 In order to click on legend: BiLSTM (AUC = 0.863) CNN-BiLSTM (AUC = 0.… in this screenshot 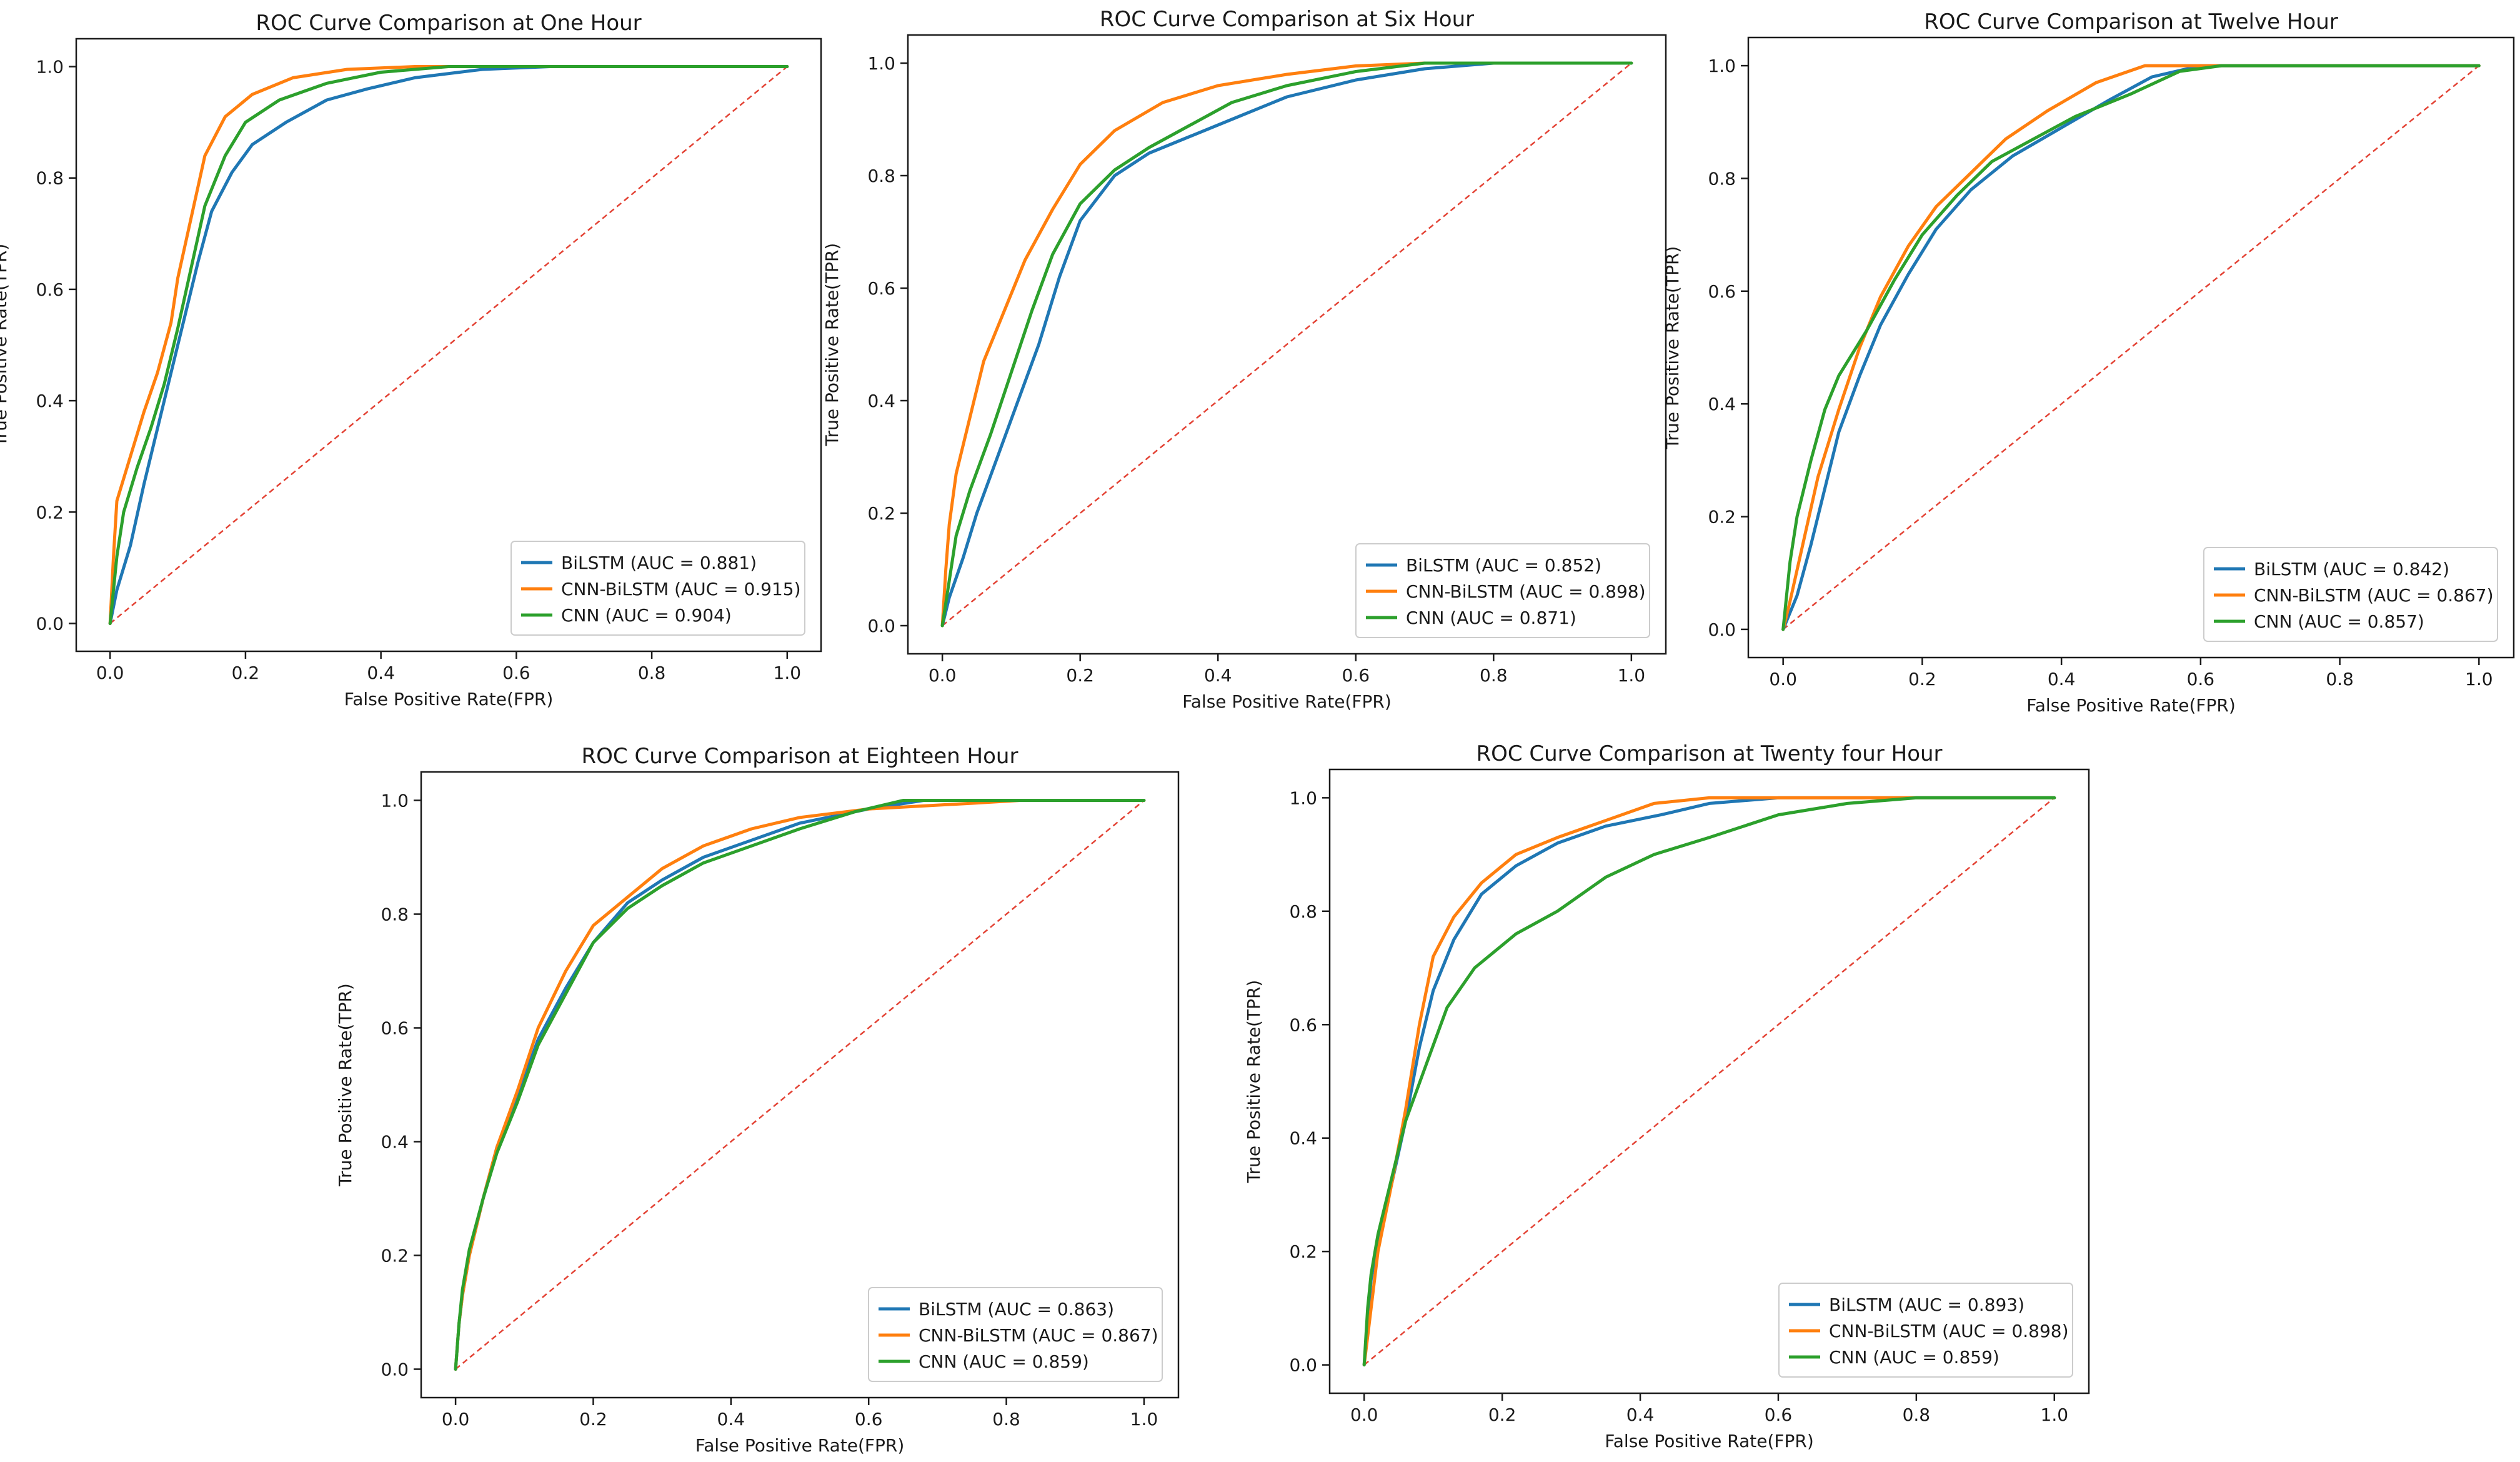, I will do `click(1016, 1334)`.